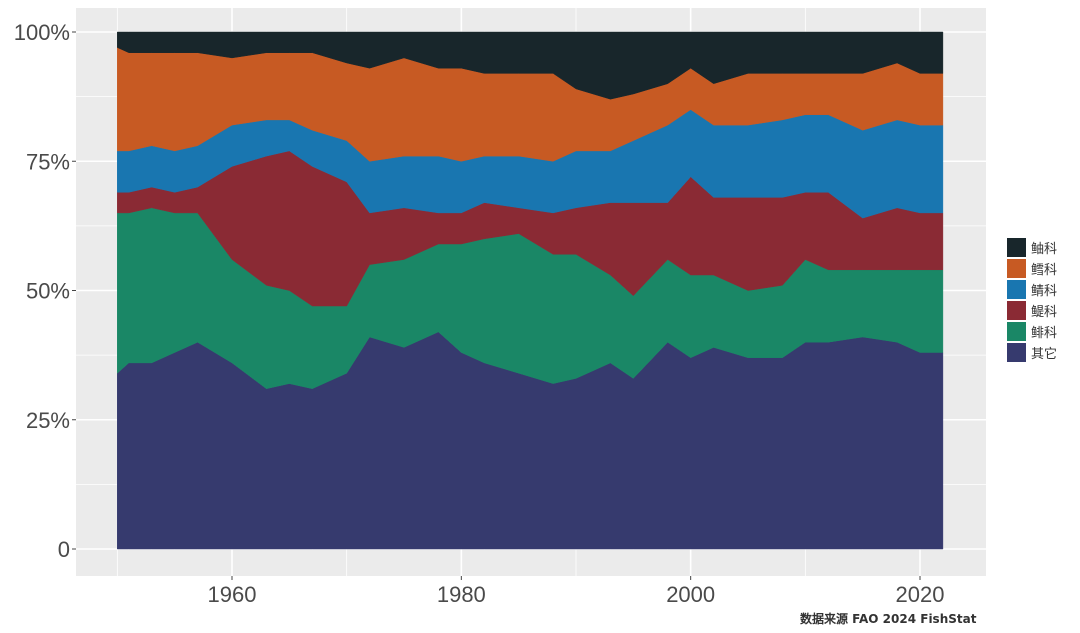 The height and width of the screenshot is (633, 1080). I want to click on legend-item: 鲭科, so click(1032, 289).